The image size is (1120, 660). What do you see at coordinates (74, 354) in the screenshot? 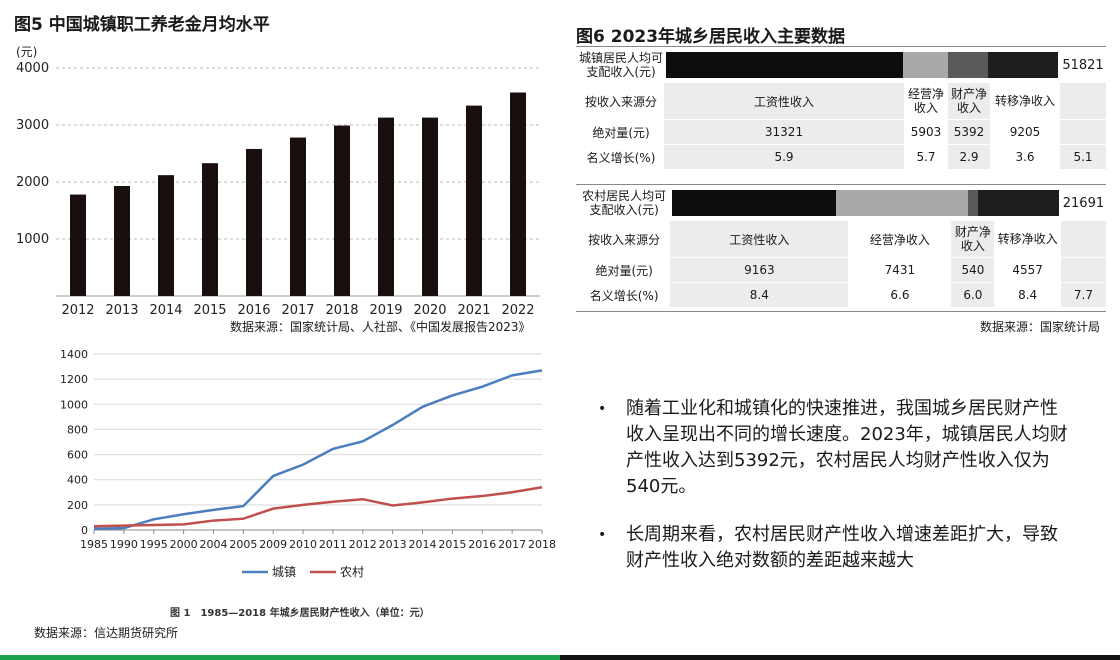
I see `y-tick-label: 1400` at bounding box center [74, 354].